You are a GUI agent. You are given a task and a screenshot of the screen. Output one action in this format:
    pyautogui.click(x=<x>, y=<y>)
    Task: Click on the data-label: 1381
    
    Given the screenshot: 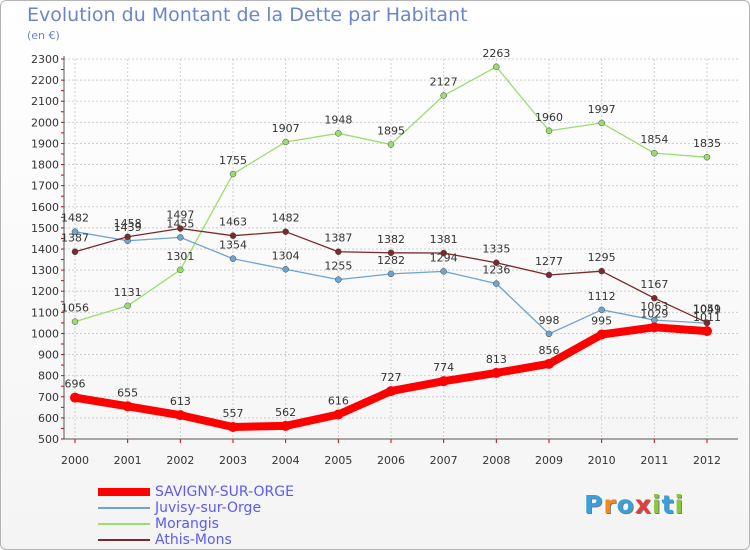 What is the action you would take?
    pyautogui.click(x=444, y=239)
    